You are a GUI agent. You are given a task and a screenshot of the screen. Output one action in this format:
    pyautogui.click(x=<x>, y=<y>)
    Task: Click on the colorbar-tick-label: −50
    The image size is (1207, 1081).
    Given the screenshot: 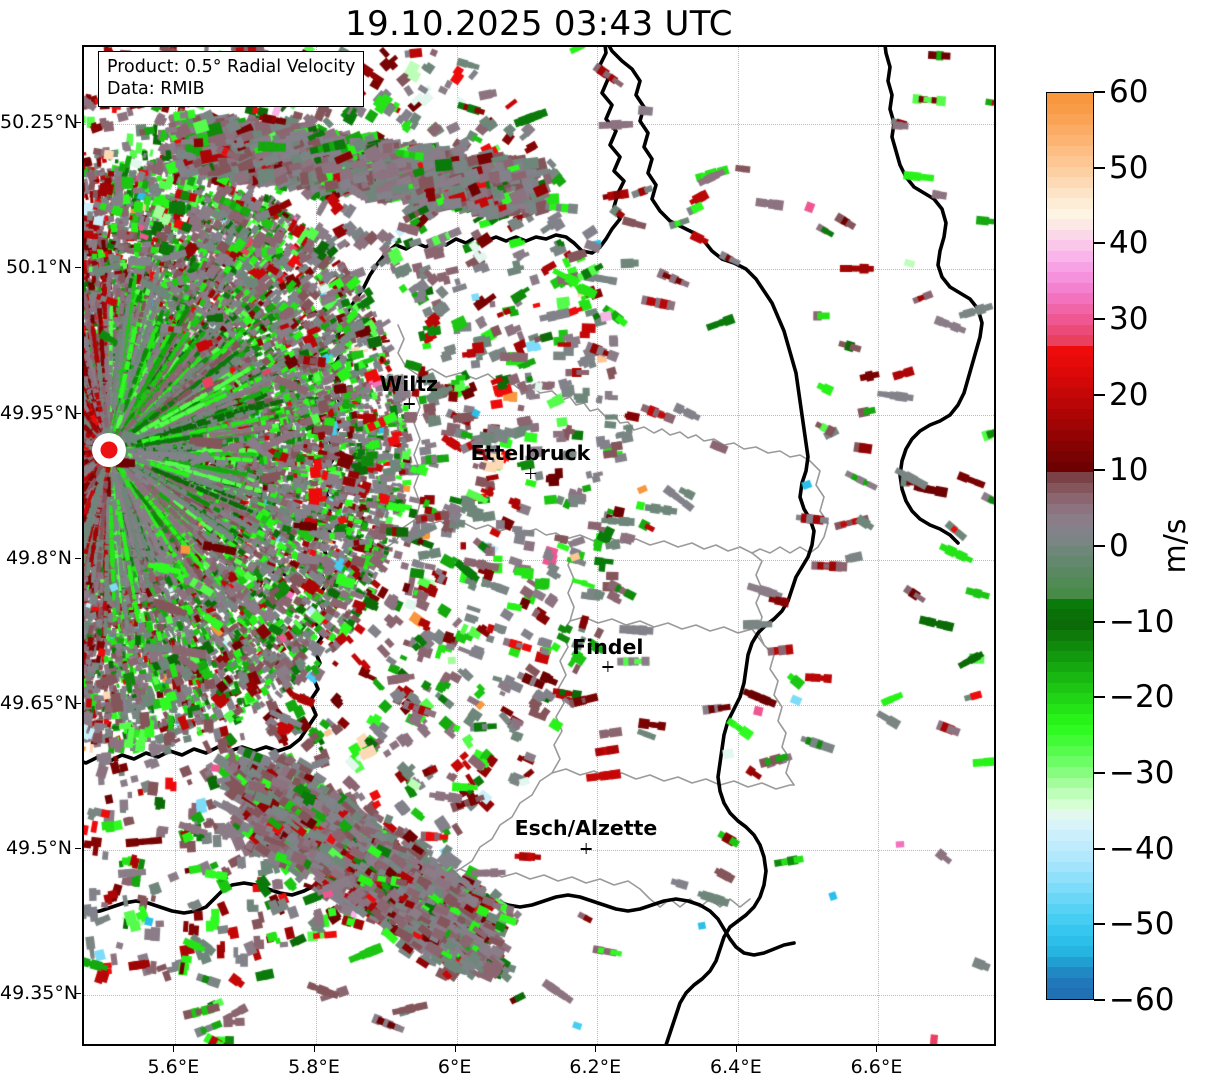 What is the action you would take?
    pyautogui.click(x=1142, y=924)
    